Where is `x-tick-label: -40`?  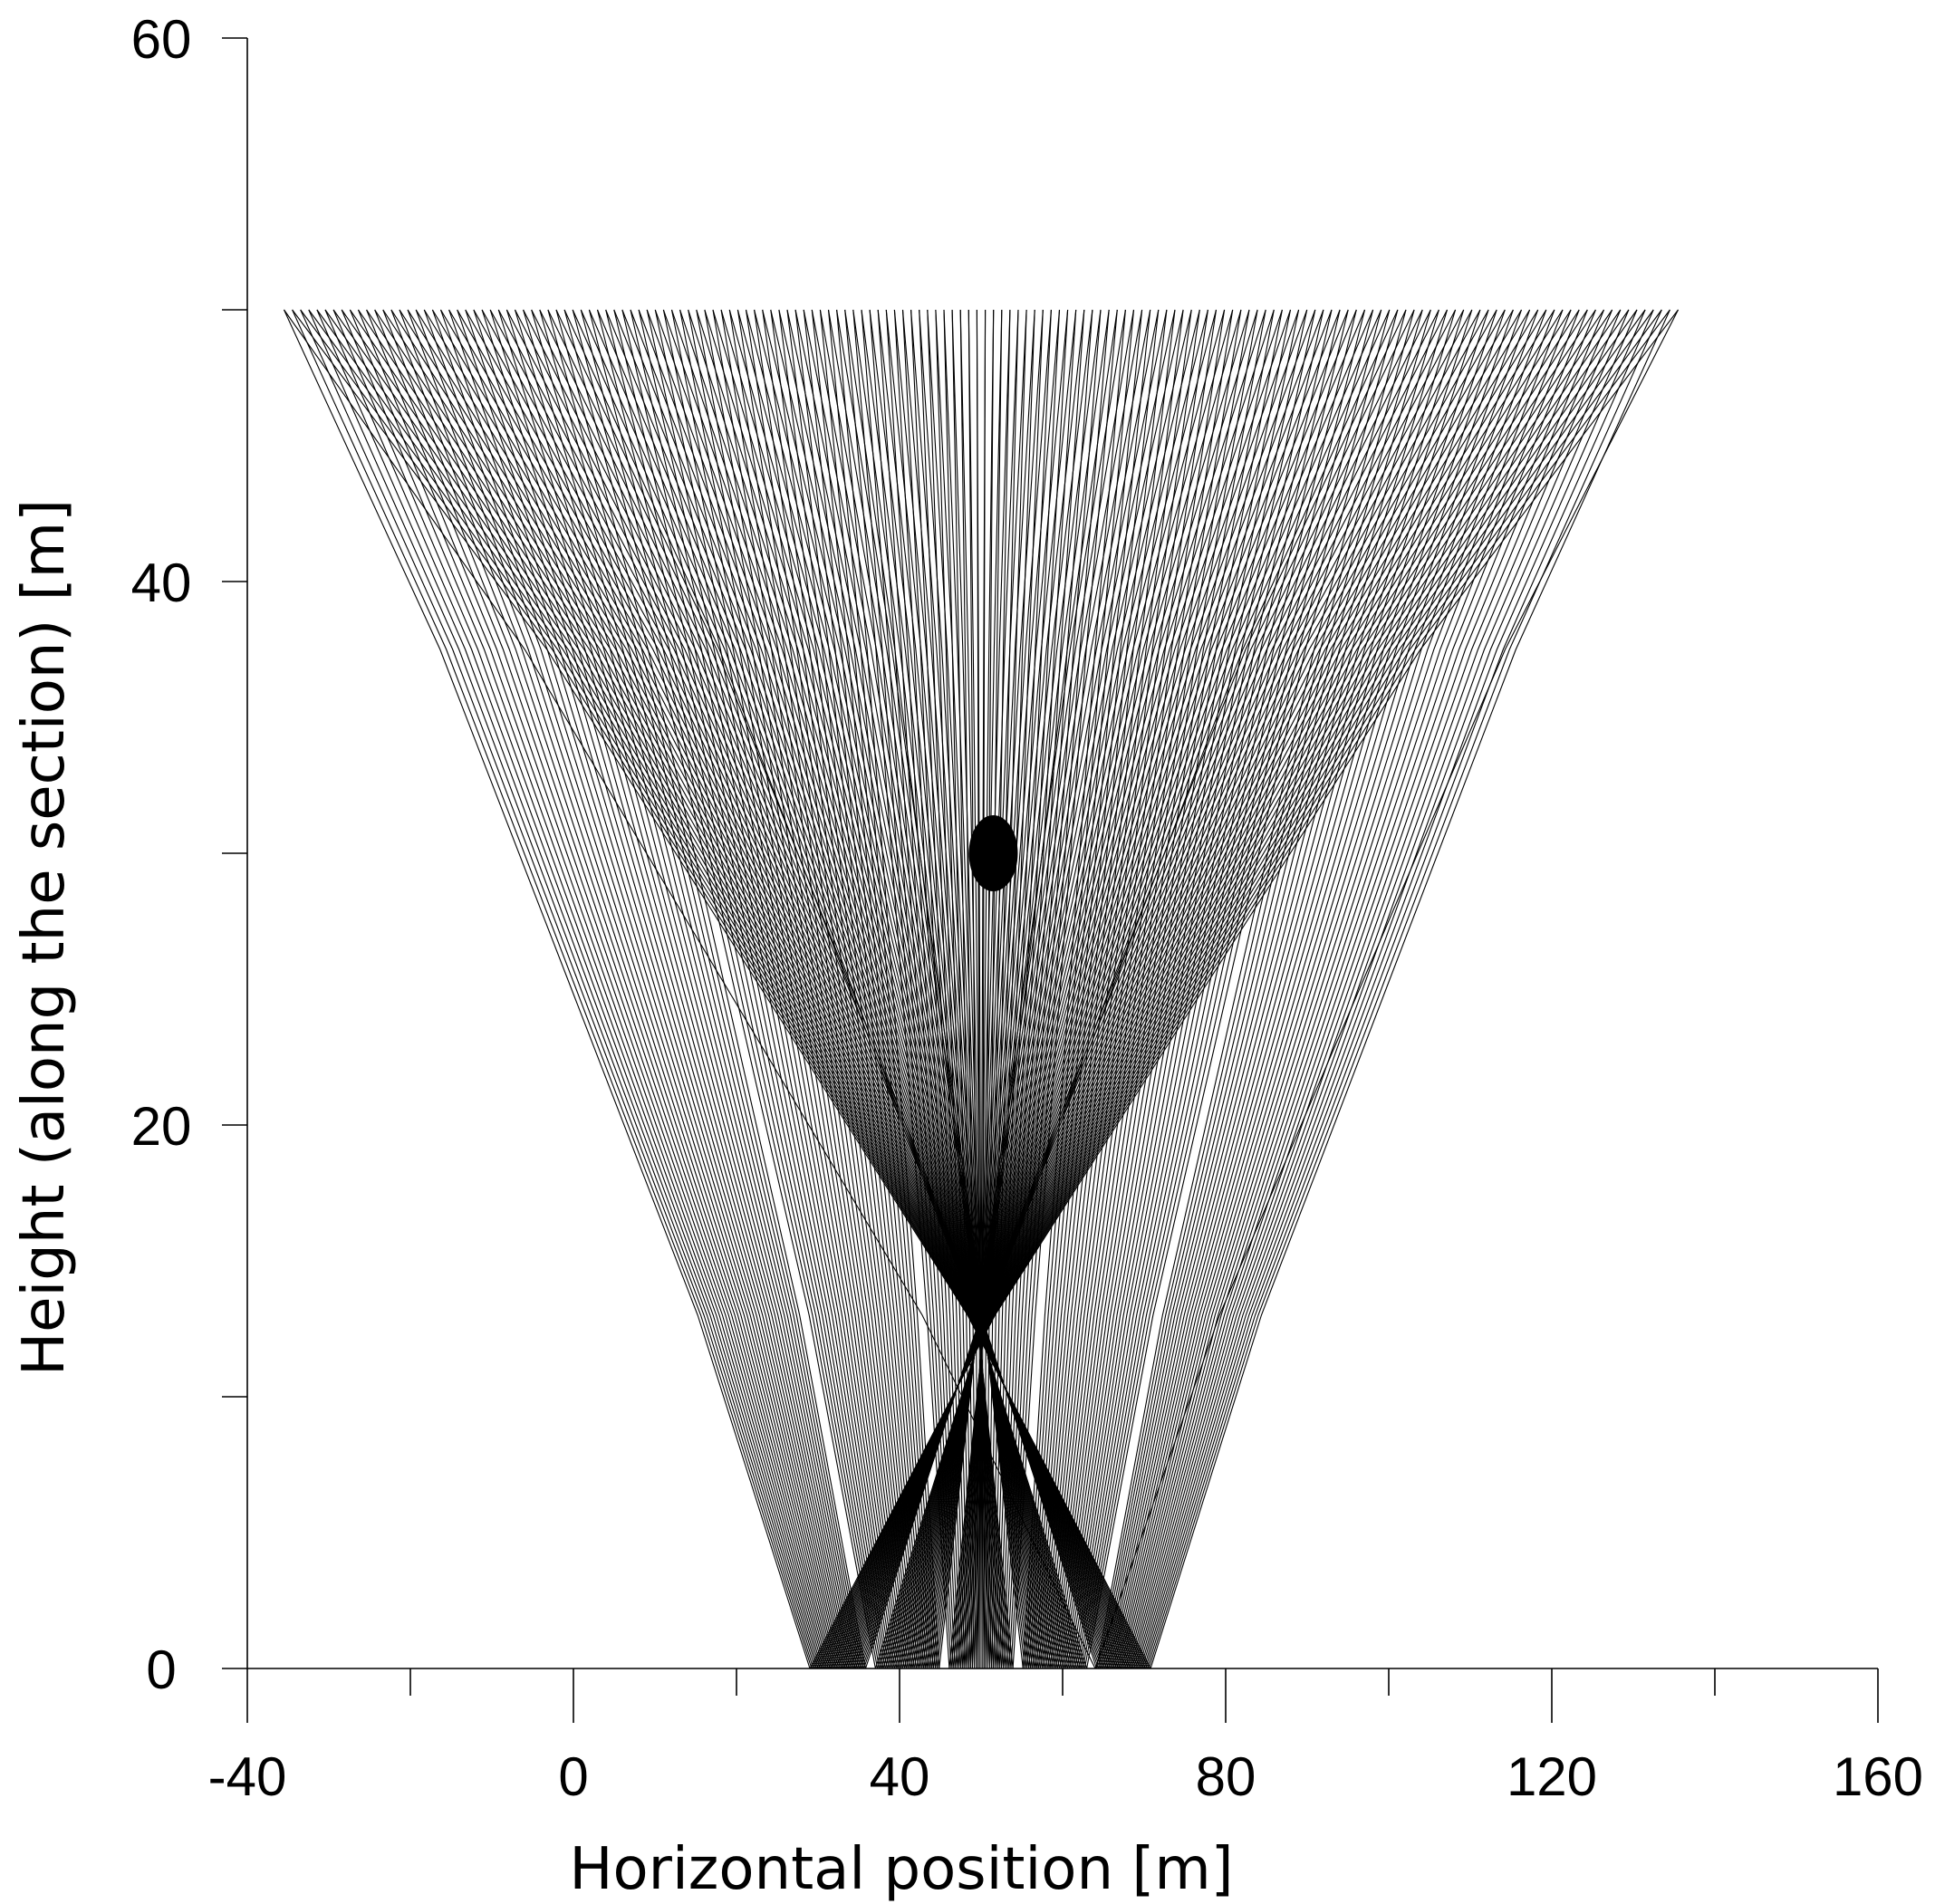 x-tick-label: -40 is located at coordinates (247, 1777).